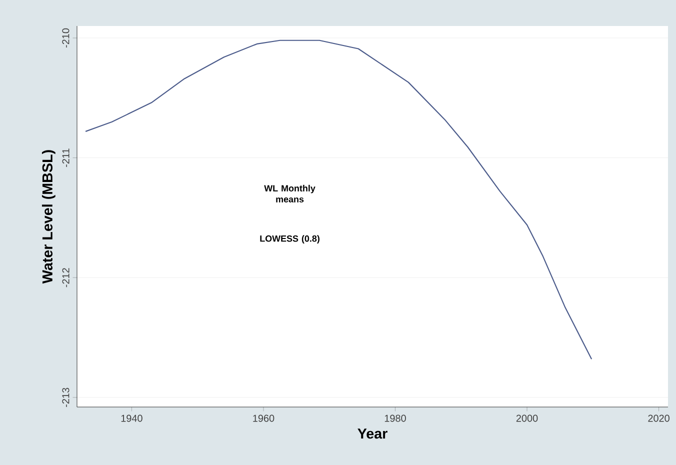 The height and width of the screenshot is (465, 676). I want to click on y-tick-label: -212, so click(66, 278).